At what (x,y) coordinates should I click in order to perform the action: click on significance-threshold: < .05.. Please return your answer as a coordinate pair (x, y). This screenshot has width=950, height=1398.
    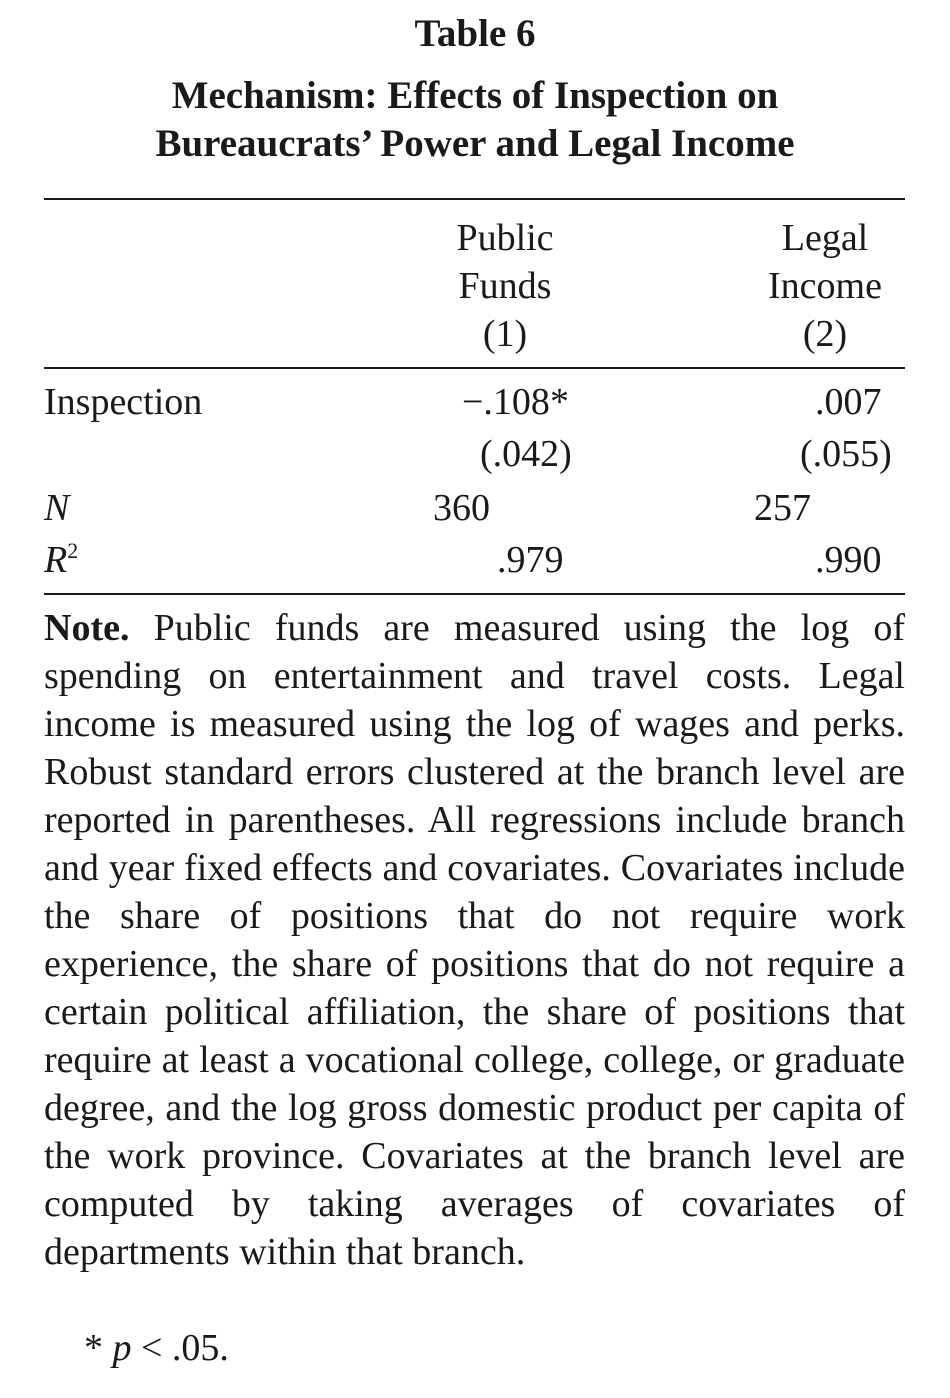
    Looking at the image, I should click on (185, 1348).